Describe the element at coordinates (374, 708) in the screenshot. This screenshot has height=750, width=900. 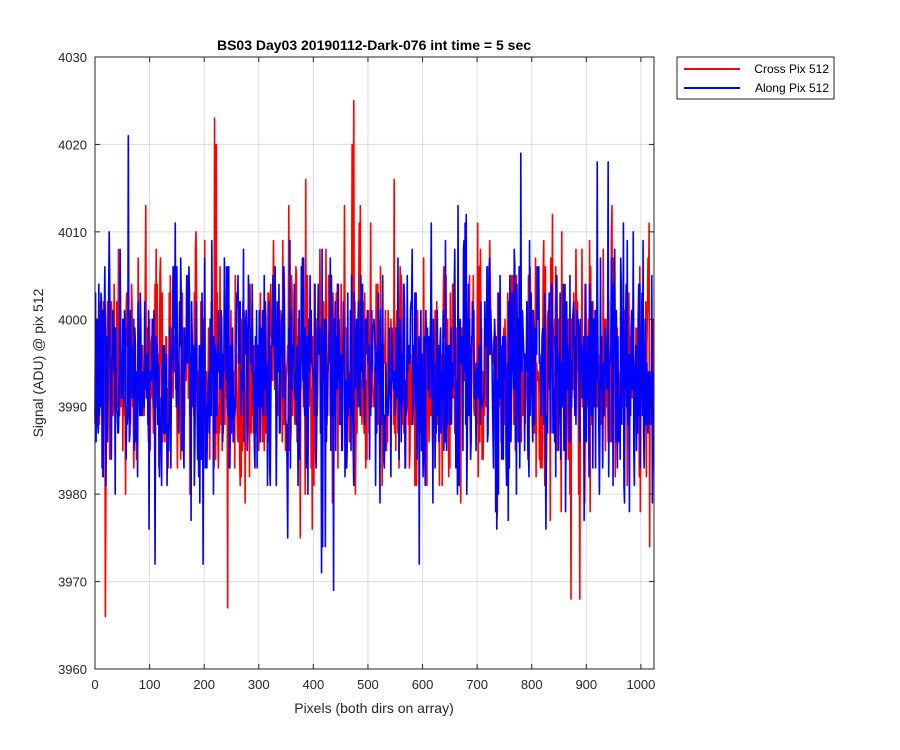
I see `x-axis-label: Pixels (both dirs on array)` at that location.